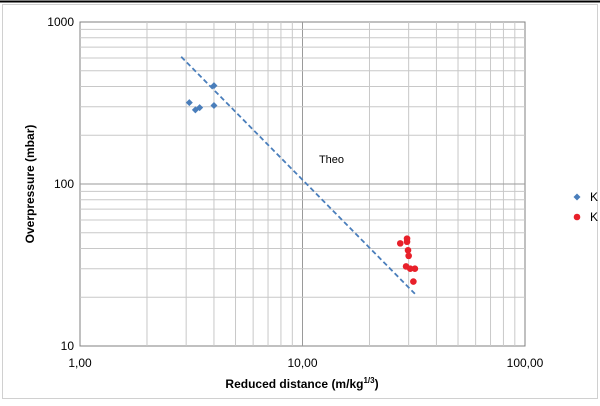 The width and height of the screenshot is (600, 406). What do you see at coordinates (525, 363) in the screenshot?
I see `x-tick-label: 100,00` at bounding box center [525, 363].